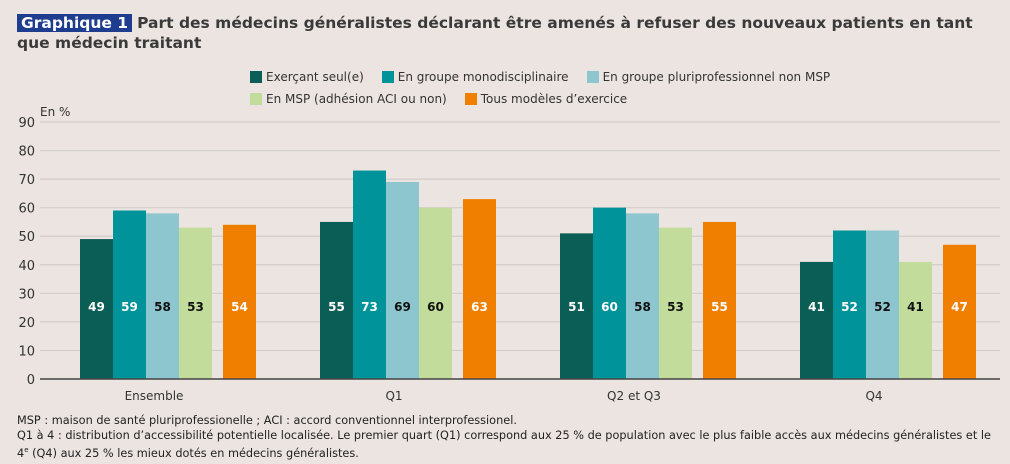  What do you see at coordinates (554, 99) in the screenshot?
I see `legend-label: Tous modèles d’exercice` at bounding box center [554, 99].